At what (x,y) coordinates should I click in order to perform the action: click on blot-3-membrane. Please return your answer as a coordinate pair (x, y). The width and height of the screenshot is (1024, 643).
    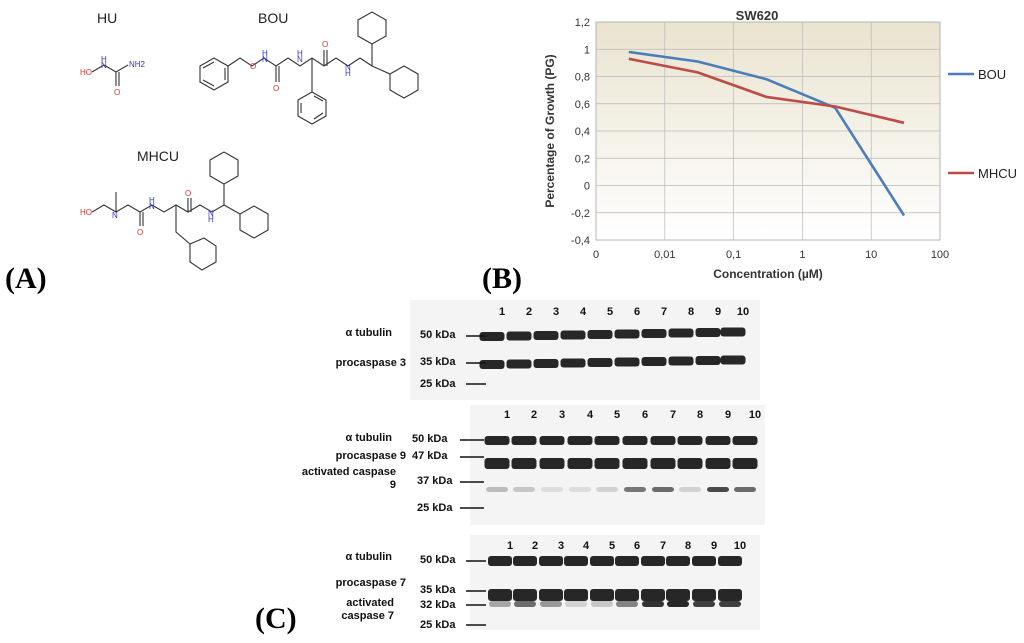
    Looking at the image, I should click on (615, 582).